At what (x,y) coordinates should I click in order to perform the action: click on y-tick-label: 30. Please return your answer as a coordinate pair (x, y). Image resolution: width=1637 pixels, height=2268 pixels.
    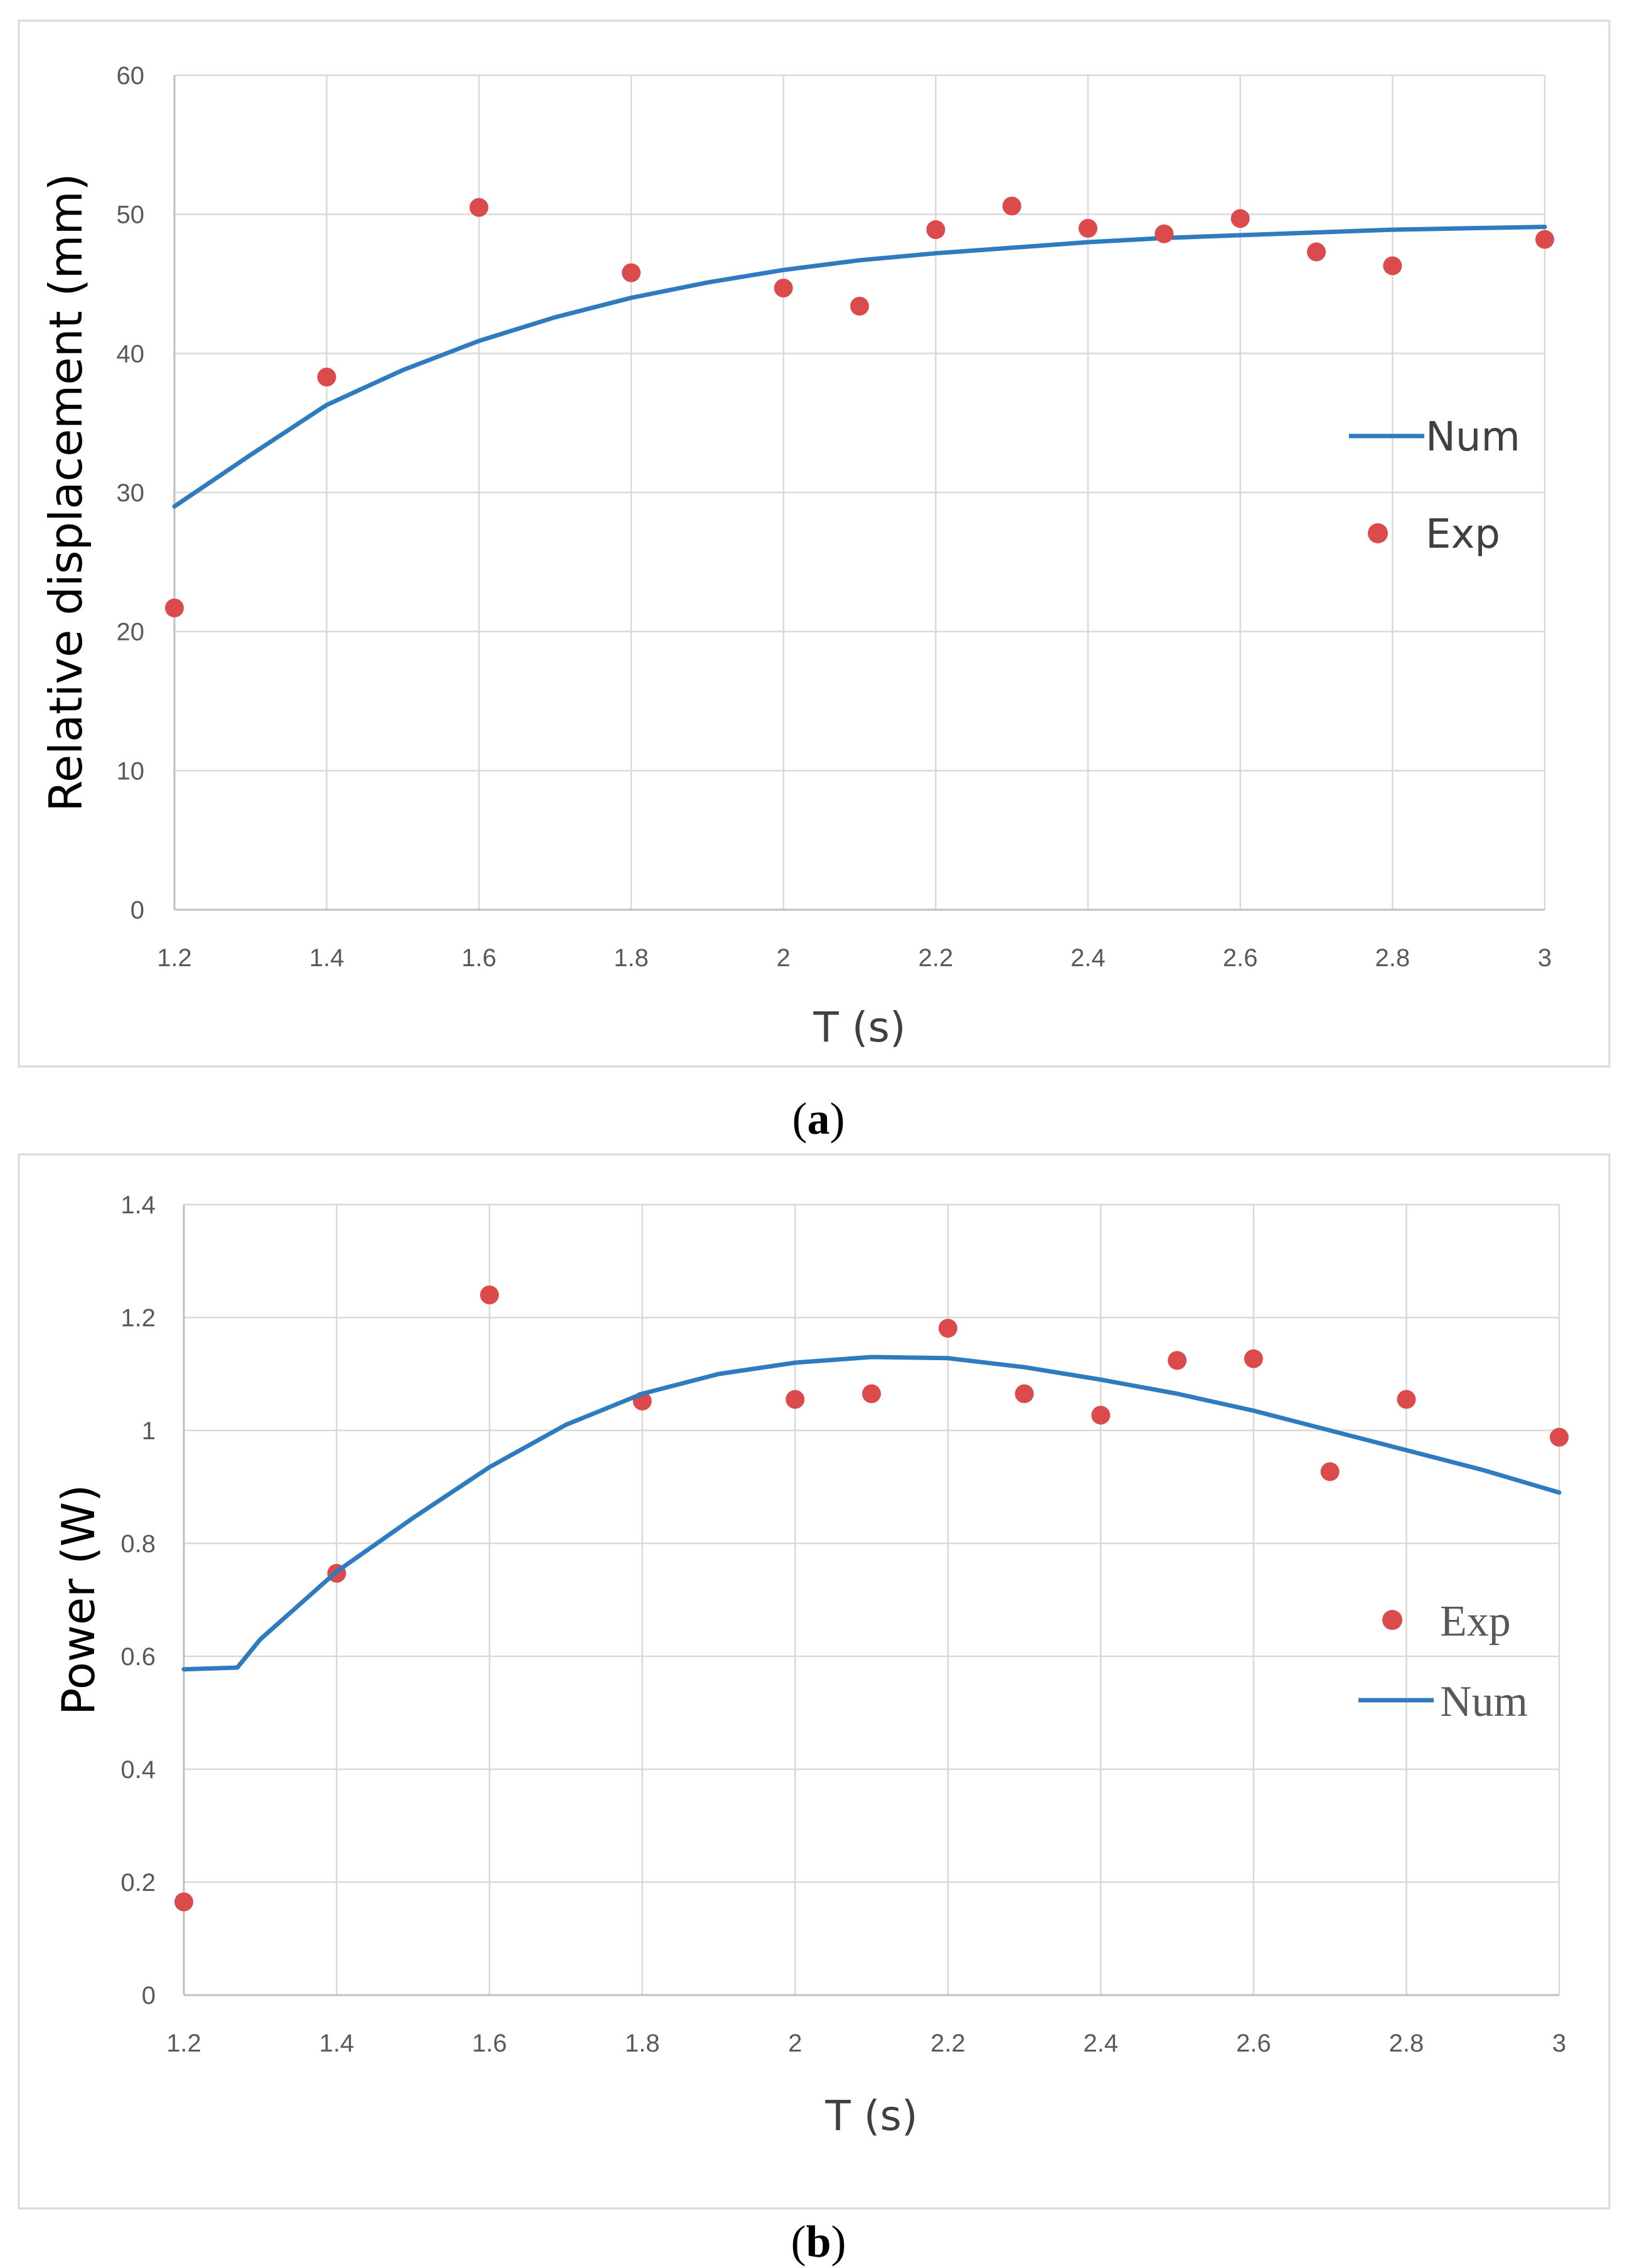
    Looking at the image, I should click on (131, 493).